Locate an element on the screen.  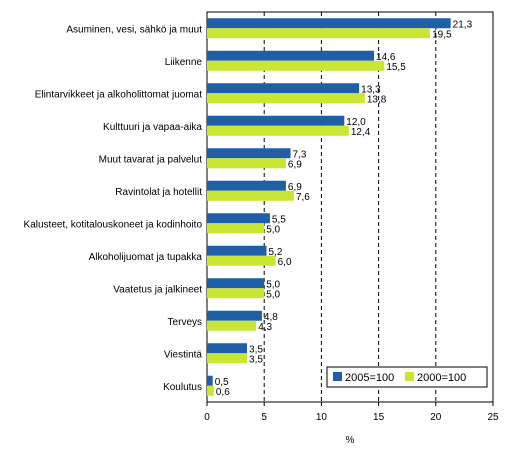
x-axis-label: % is located at coordinates (350, 440).